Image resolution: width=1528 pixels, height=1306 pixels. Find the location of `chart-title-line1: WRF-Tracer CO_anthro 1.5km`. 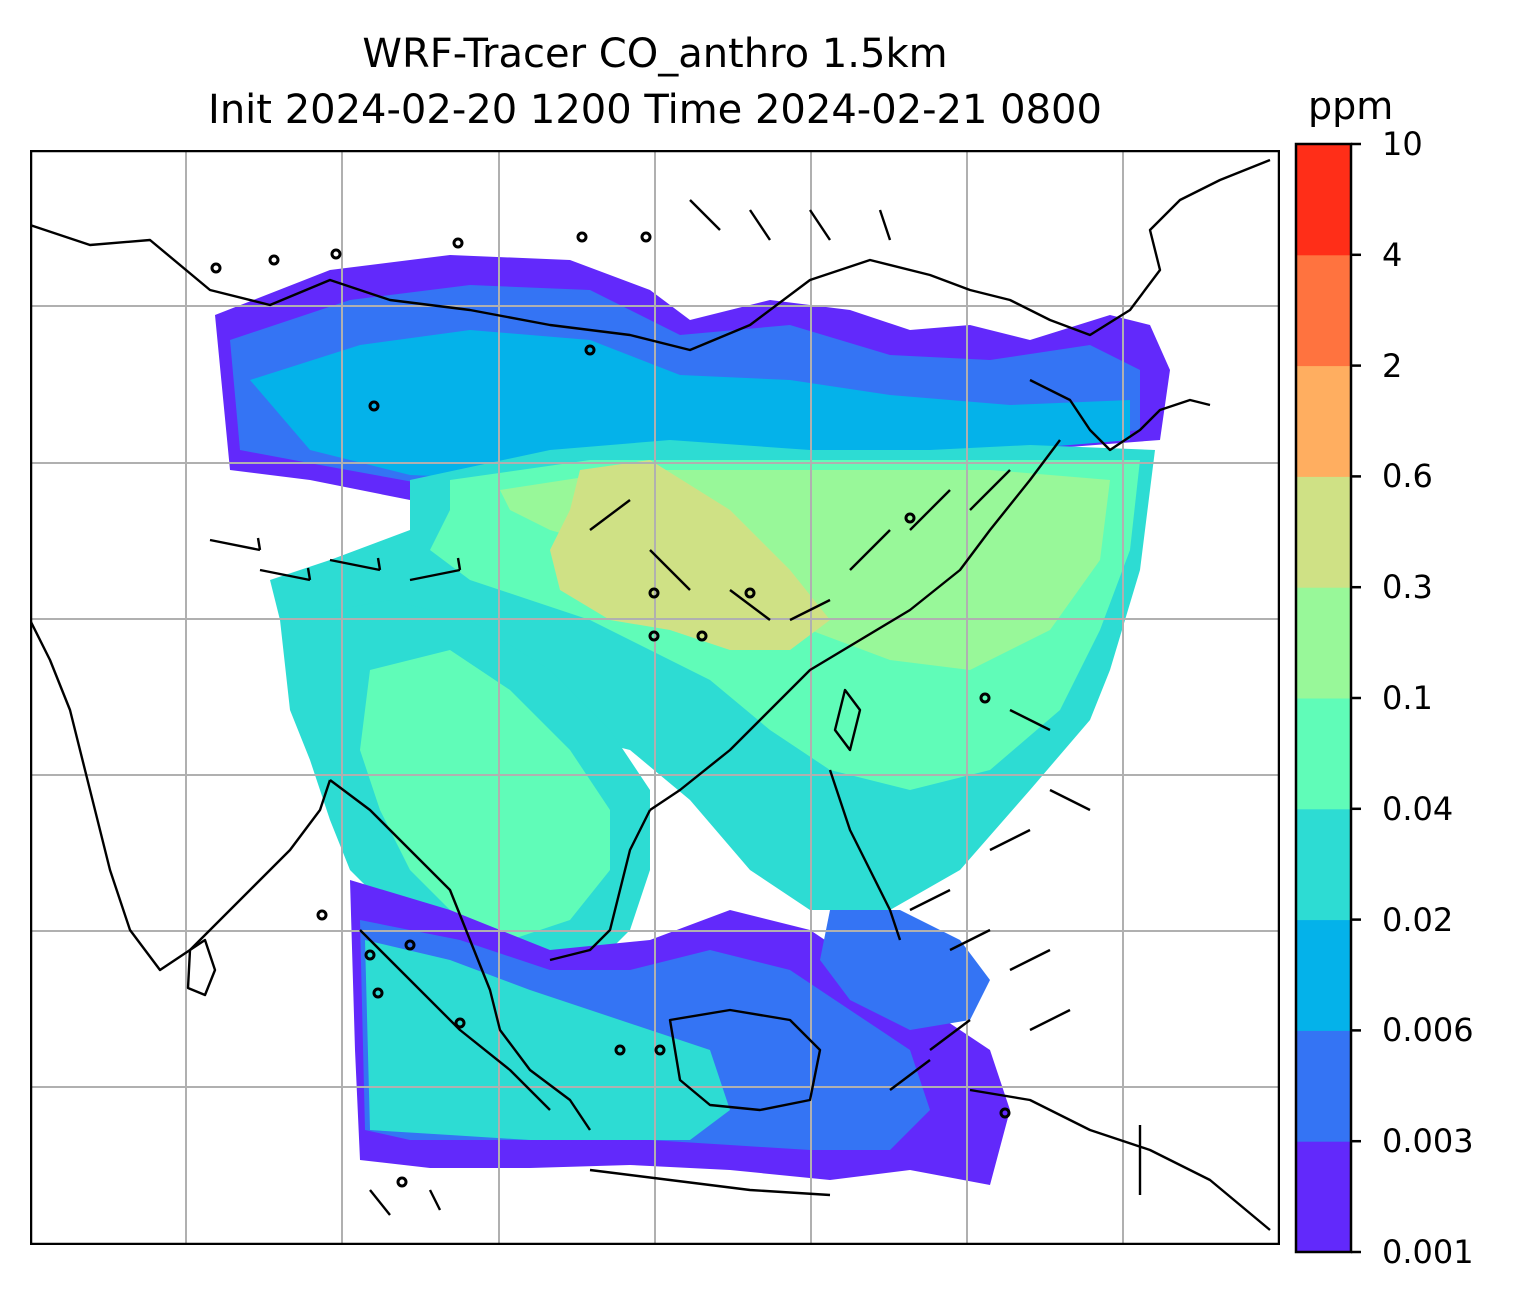

chart-title-line1: WRF-Tracer CO_anthro 1.5km is located at coordinates (655, 54).